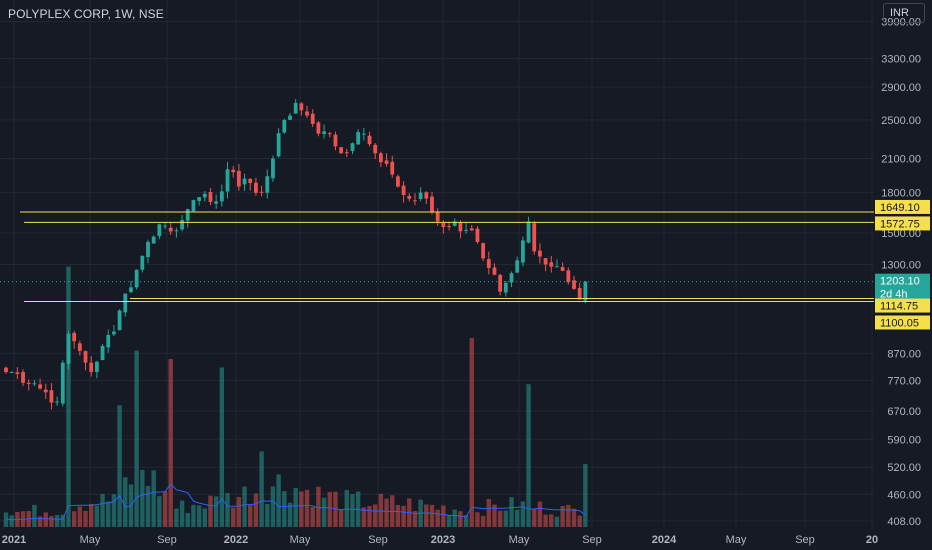  Describe the element at coordinates (904, 13) in the screenshot. I see `currency-button: INR` at that location.